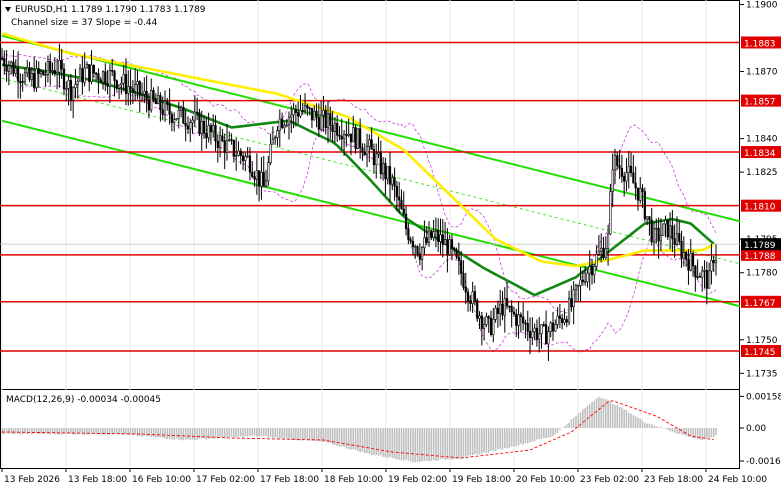 This screenshot has height=493, width=781. Describe the element at coordinates (763, 462) in the screenshot. I see `macd-tick-label: -0.00165` at that location.